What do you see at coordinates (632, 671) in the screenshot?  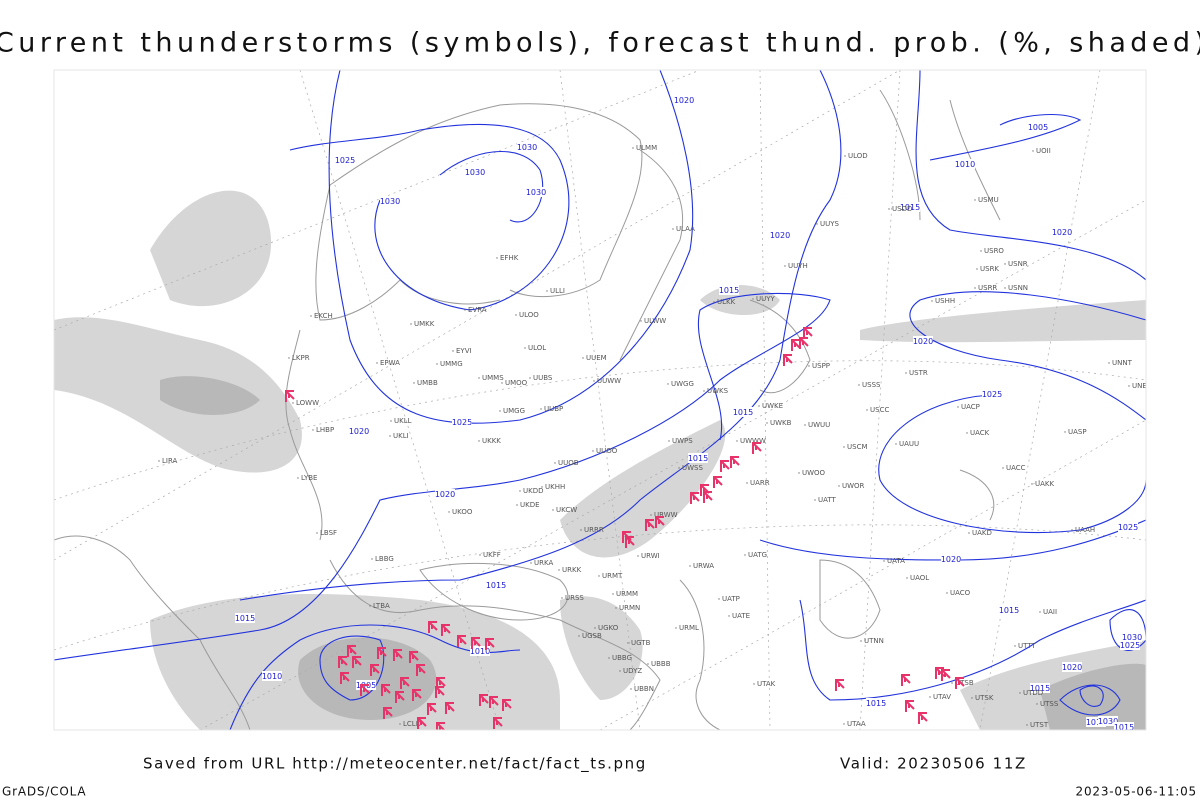 I see `station-label: UDYZ` at bounding box center [632, 671].